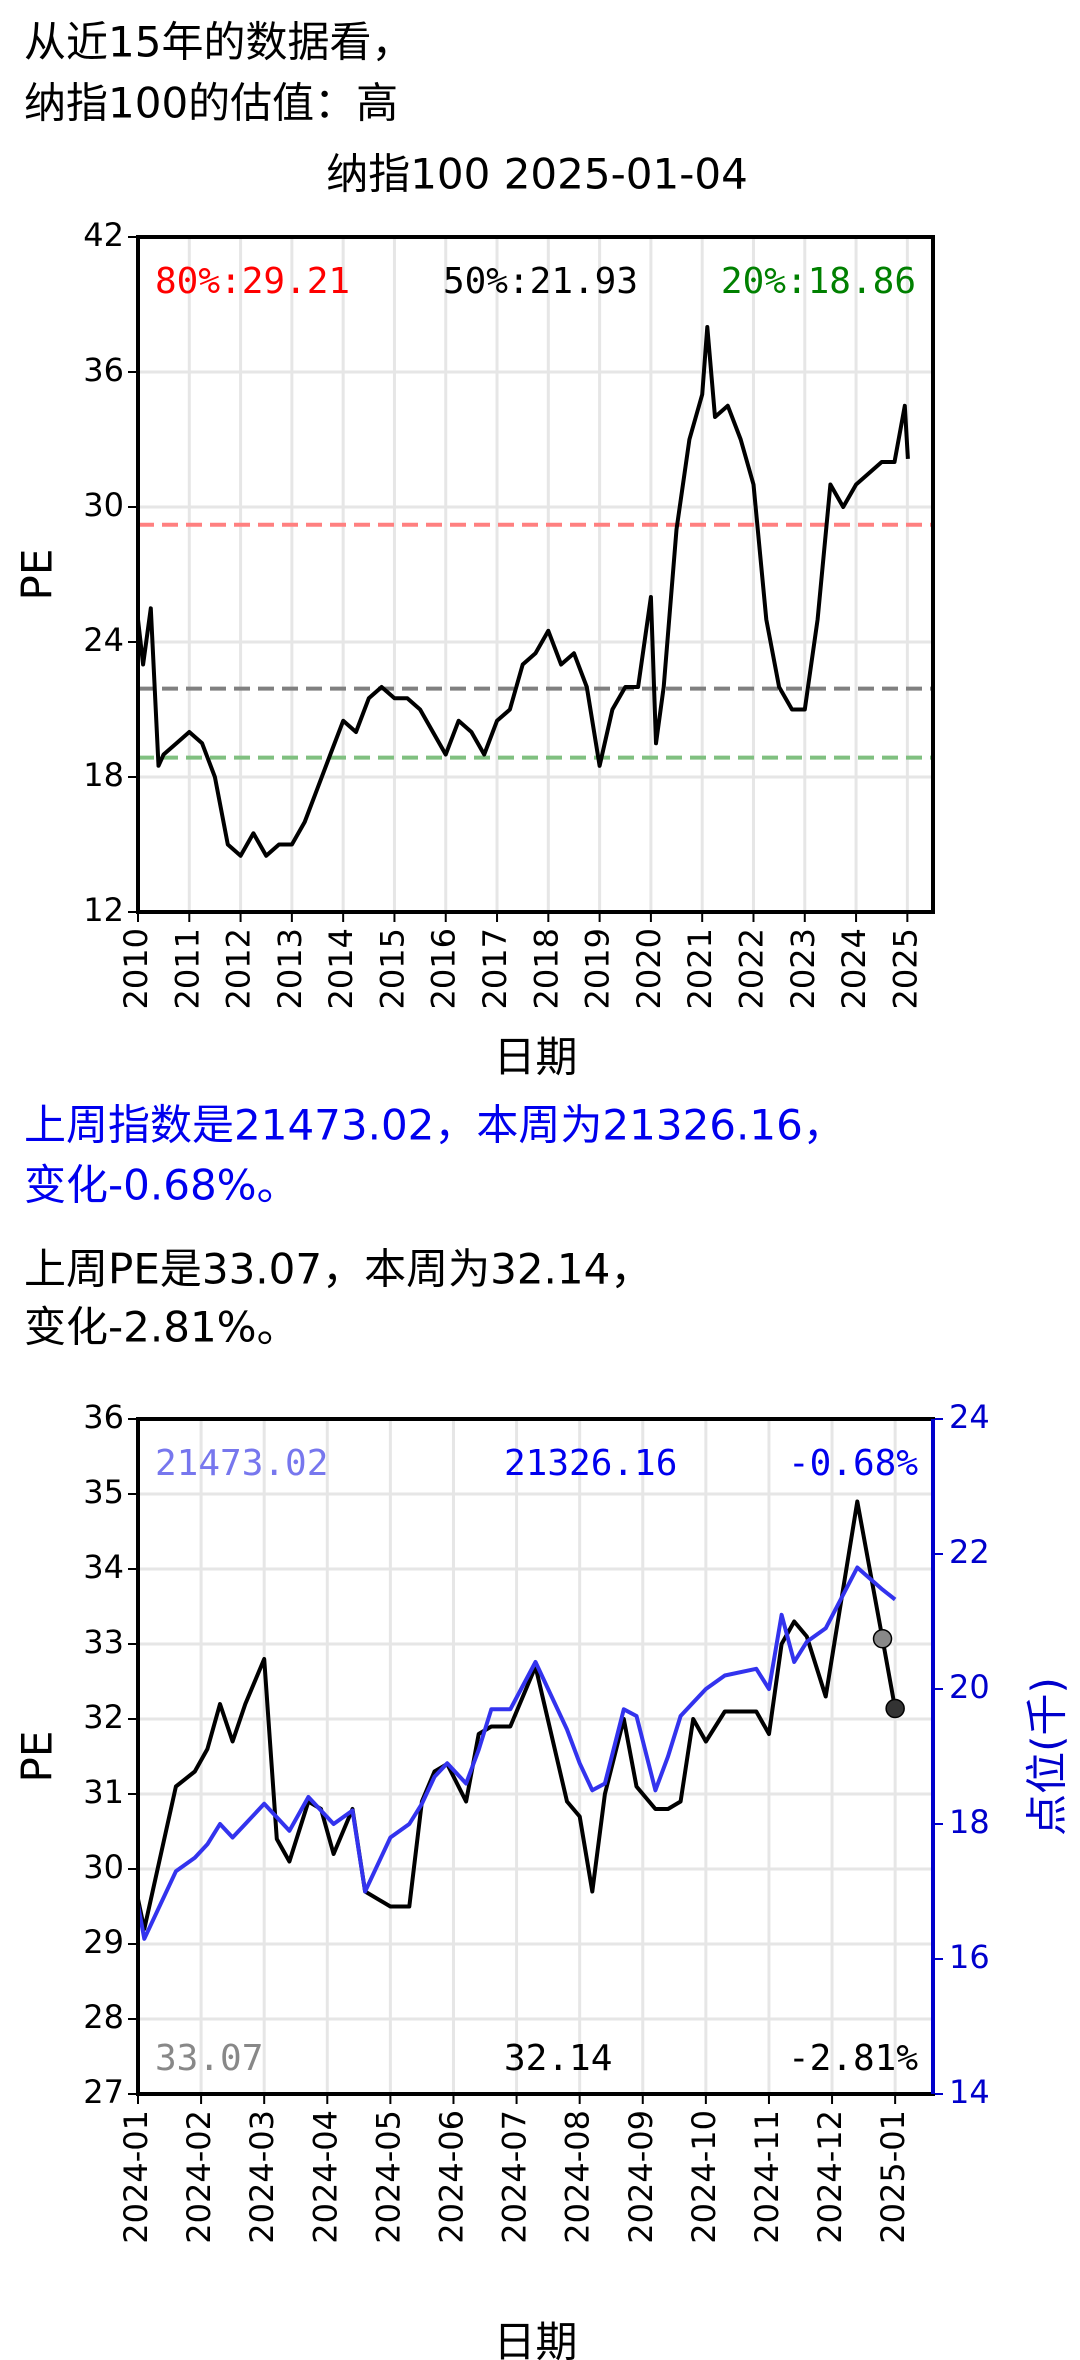  Describe the element at coordinates (325, 2177) in the screenshot. I see `x-tick-label: 2024-04` at that location.